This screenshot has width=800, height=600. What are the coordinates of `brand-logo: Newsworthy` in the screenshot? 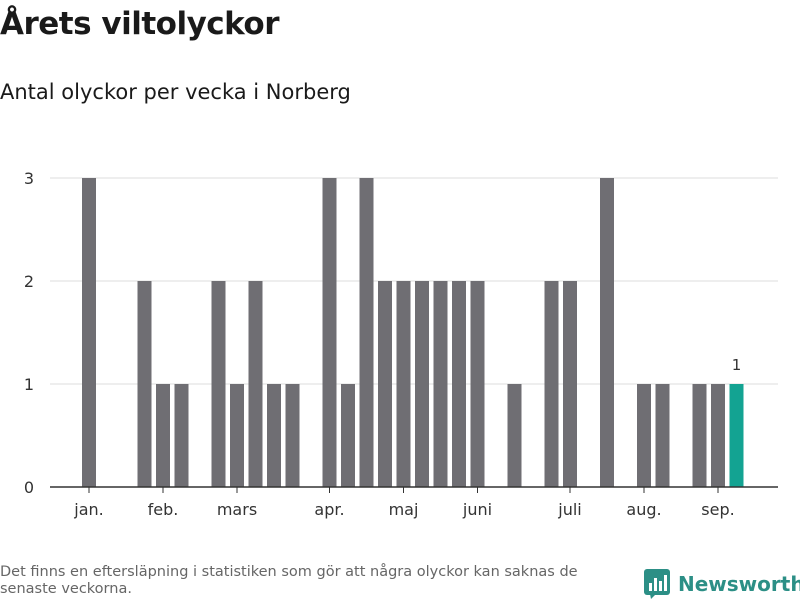 It's located at (722, 584).